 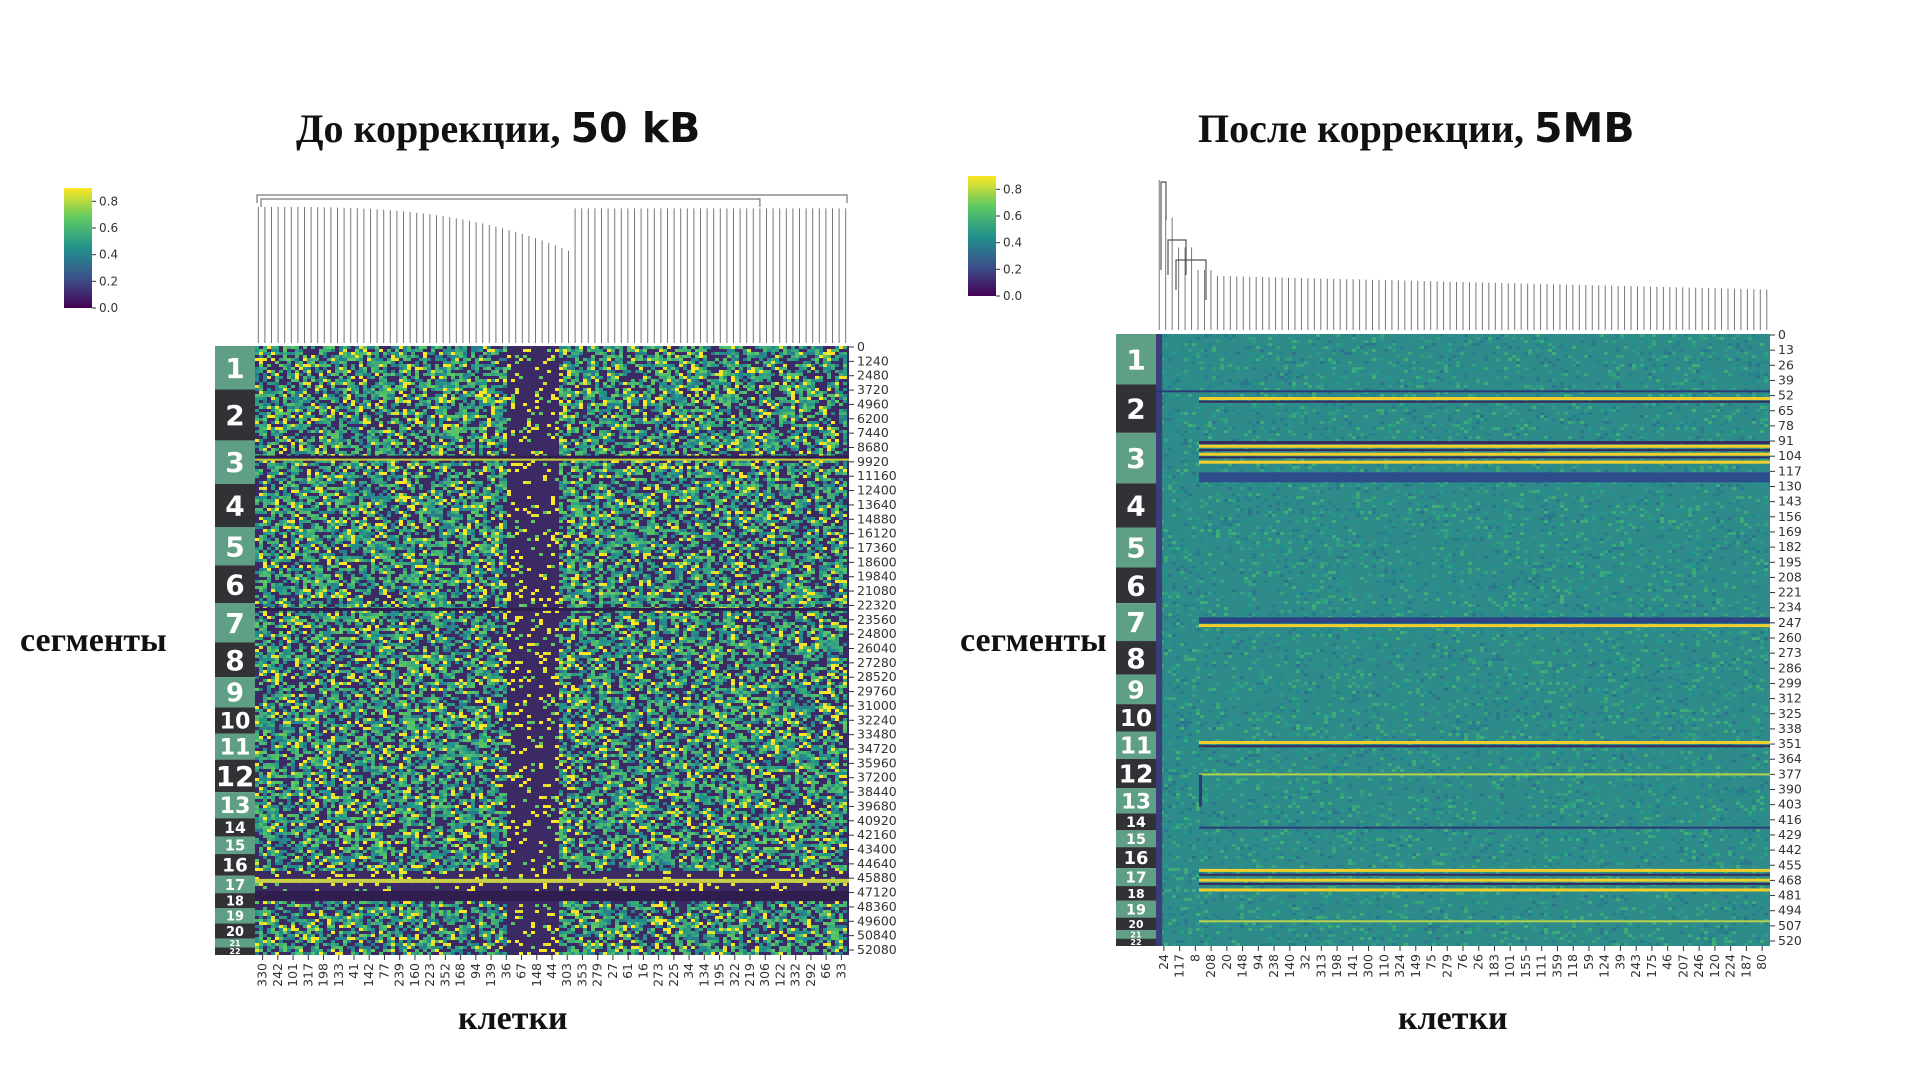 I want to click on colorbar-gradient, so click(x=982, y=236).